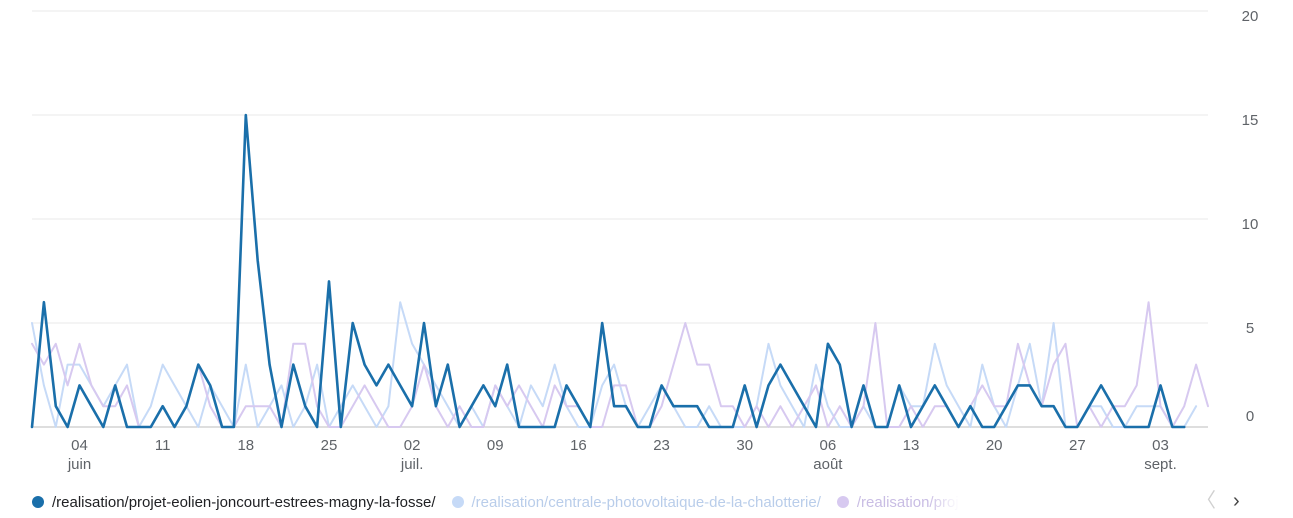 The width and height of the screenshot is (1293, 518). Describe the element at coordinates (828, 445) in the screenshot. I see `x-tick-label: 06` at that location.